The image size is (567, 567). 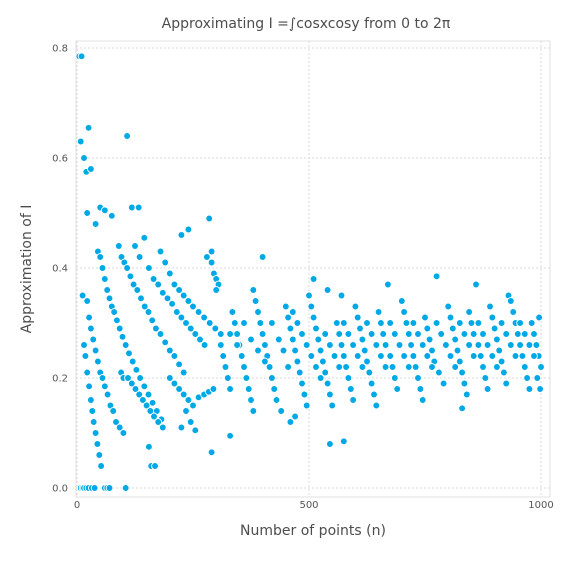 What do you see at coordinates (306, 24) in the screenshot?
I see `chart-title: Approximating I =∫cosxcosy from 0 to 2π` at bounding box center [306, 24].